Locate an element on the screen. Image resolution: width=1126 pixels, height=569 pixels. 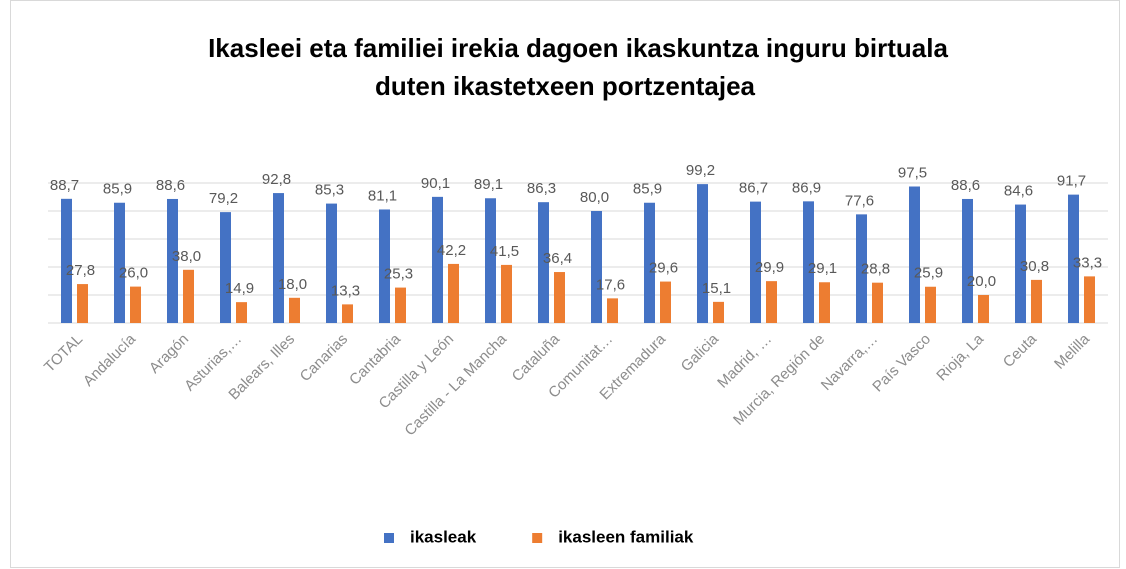
value-label: 84,6 is located at coordinates (1018, 191).